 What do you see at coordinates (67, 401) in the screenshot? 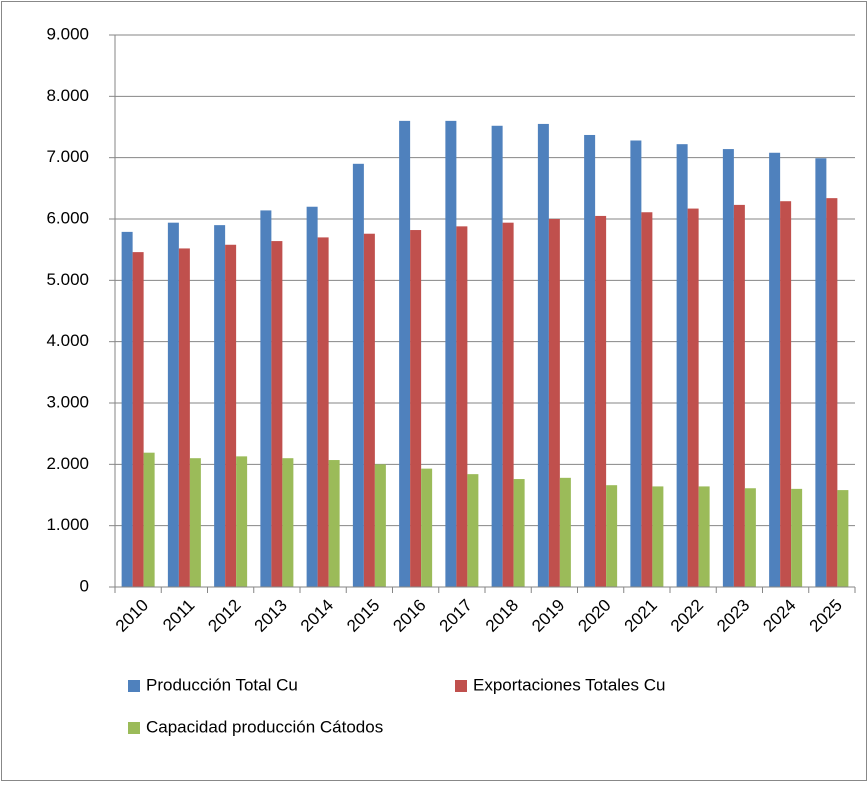
I see `y-tick-label: 3.000` at bounding box center [67, 401].